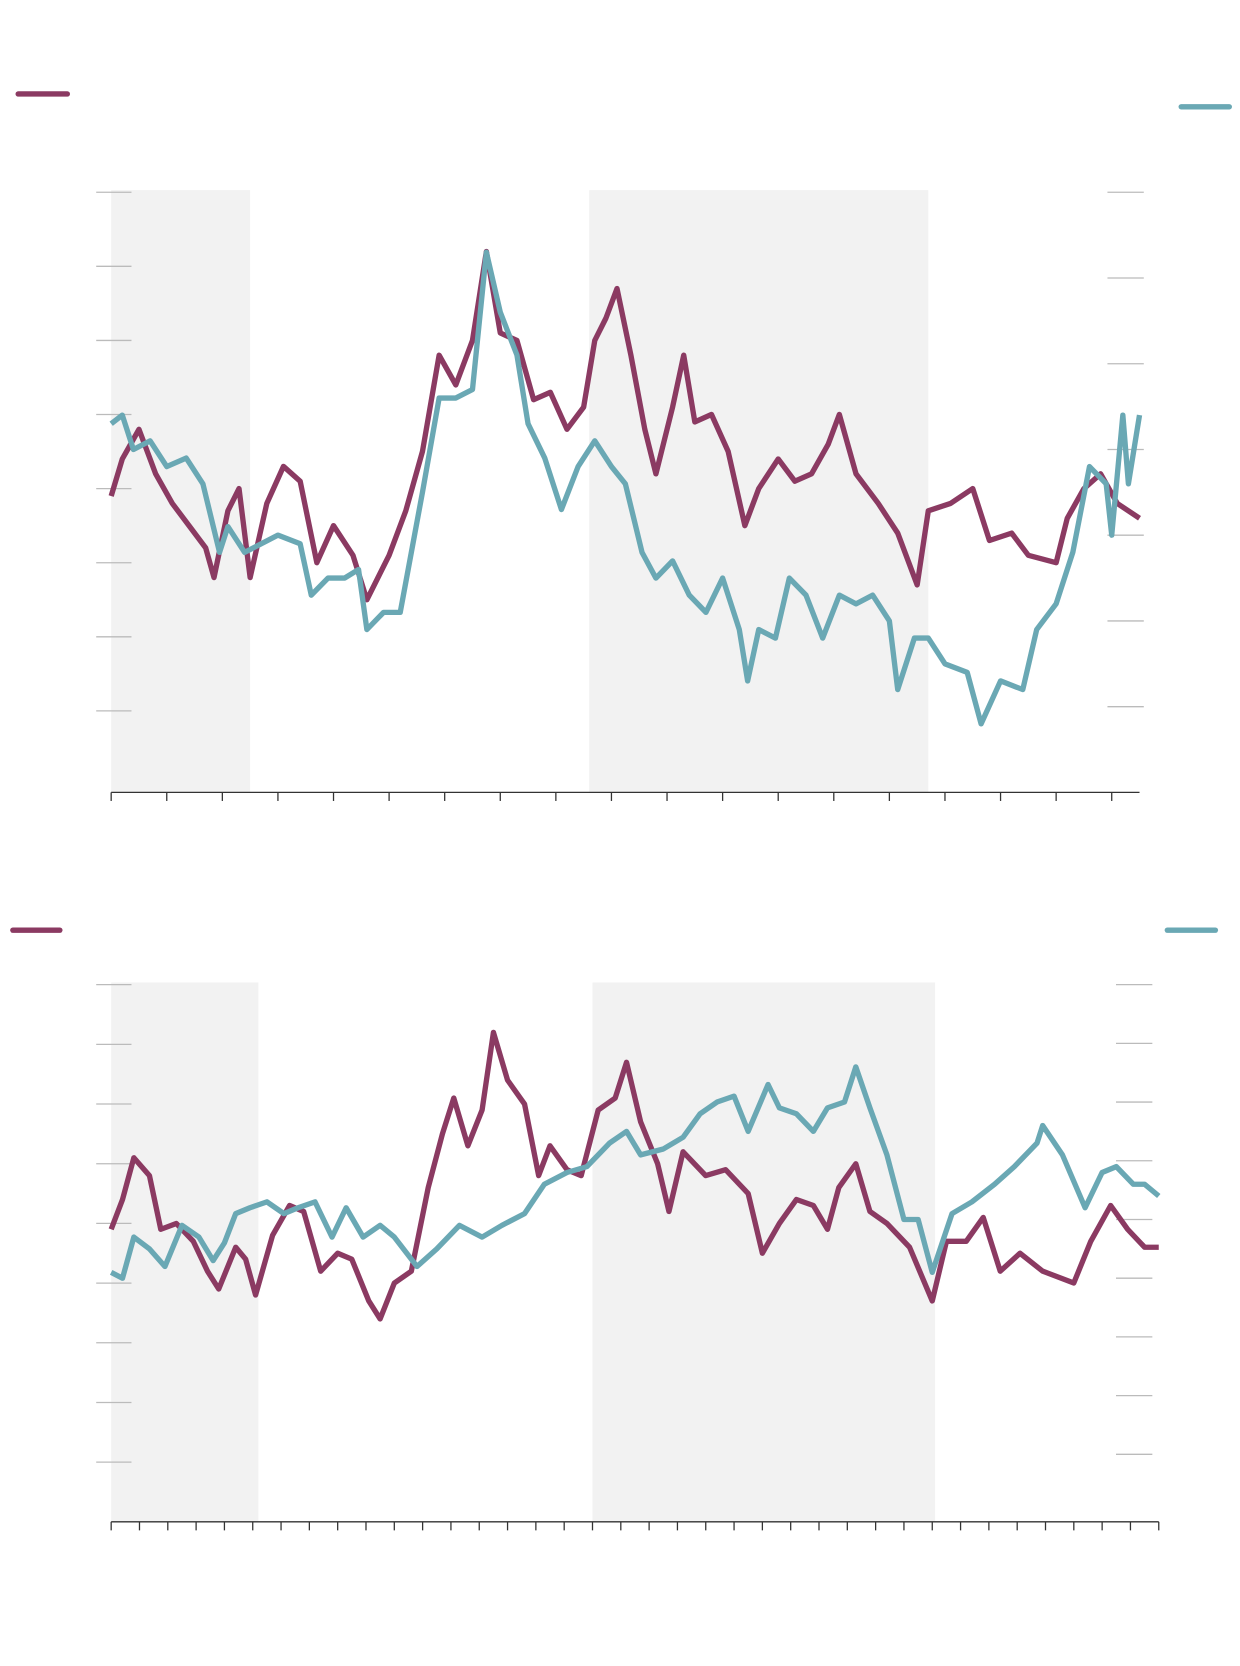 Image resolution: width=1240 pixels, height=1666 pixels. Describe the element at coordinates (181, 491) in the screenshot. I see `shaded-region` at that location.